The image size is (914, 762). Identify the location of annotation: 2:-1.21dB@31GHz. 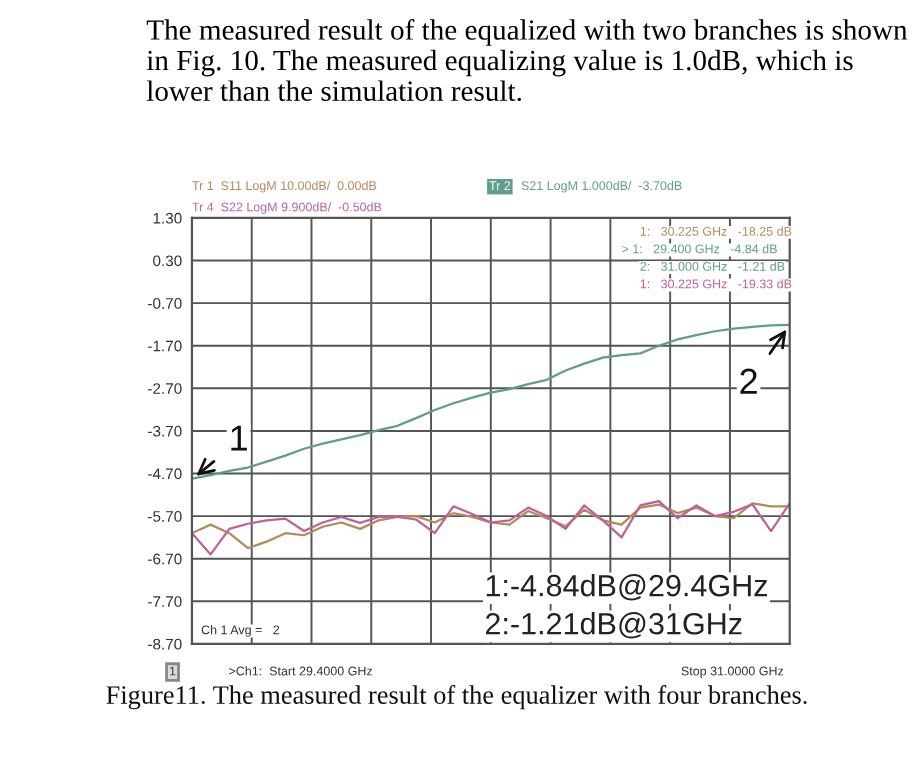
(613, 625).